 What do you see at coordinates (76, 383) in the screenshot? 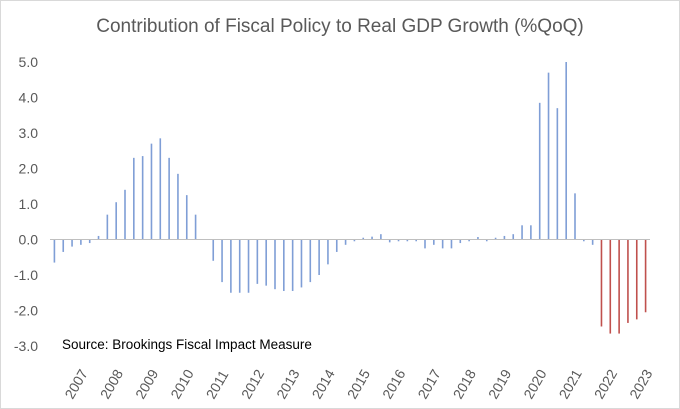
I see `x-tick-label: 2007` at bounding box center [76, 383].